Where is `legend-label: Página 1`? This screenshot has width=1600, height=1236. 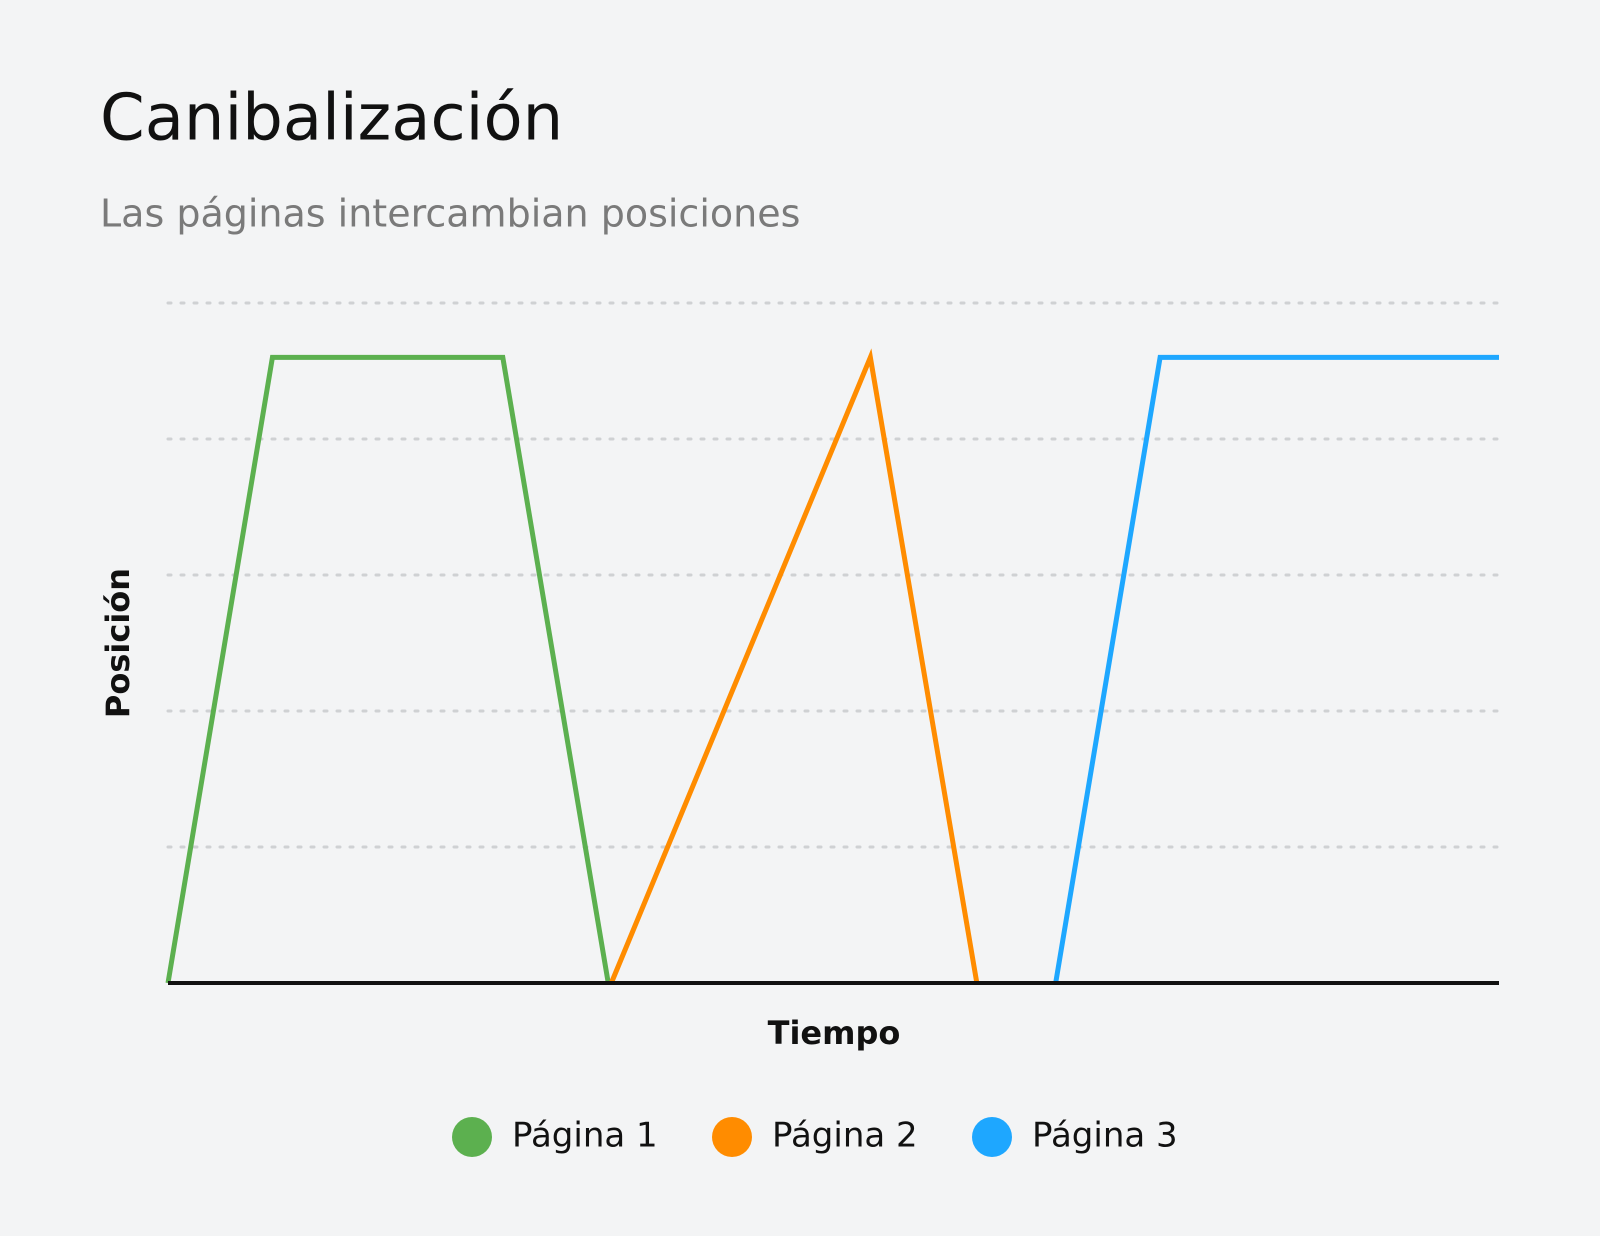
legend-label: Página 1 is located at coordinates (585, 1136).